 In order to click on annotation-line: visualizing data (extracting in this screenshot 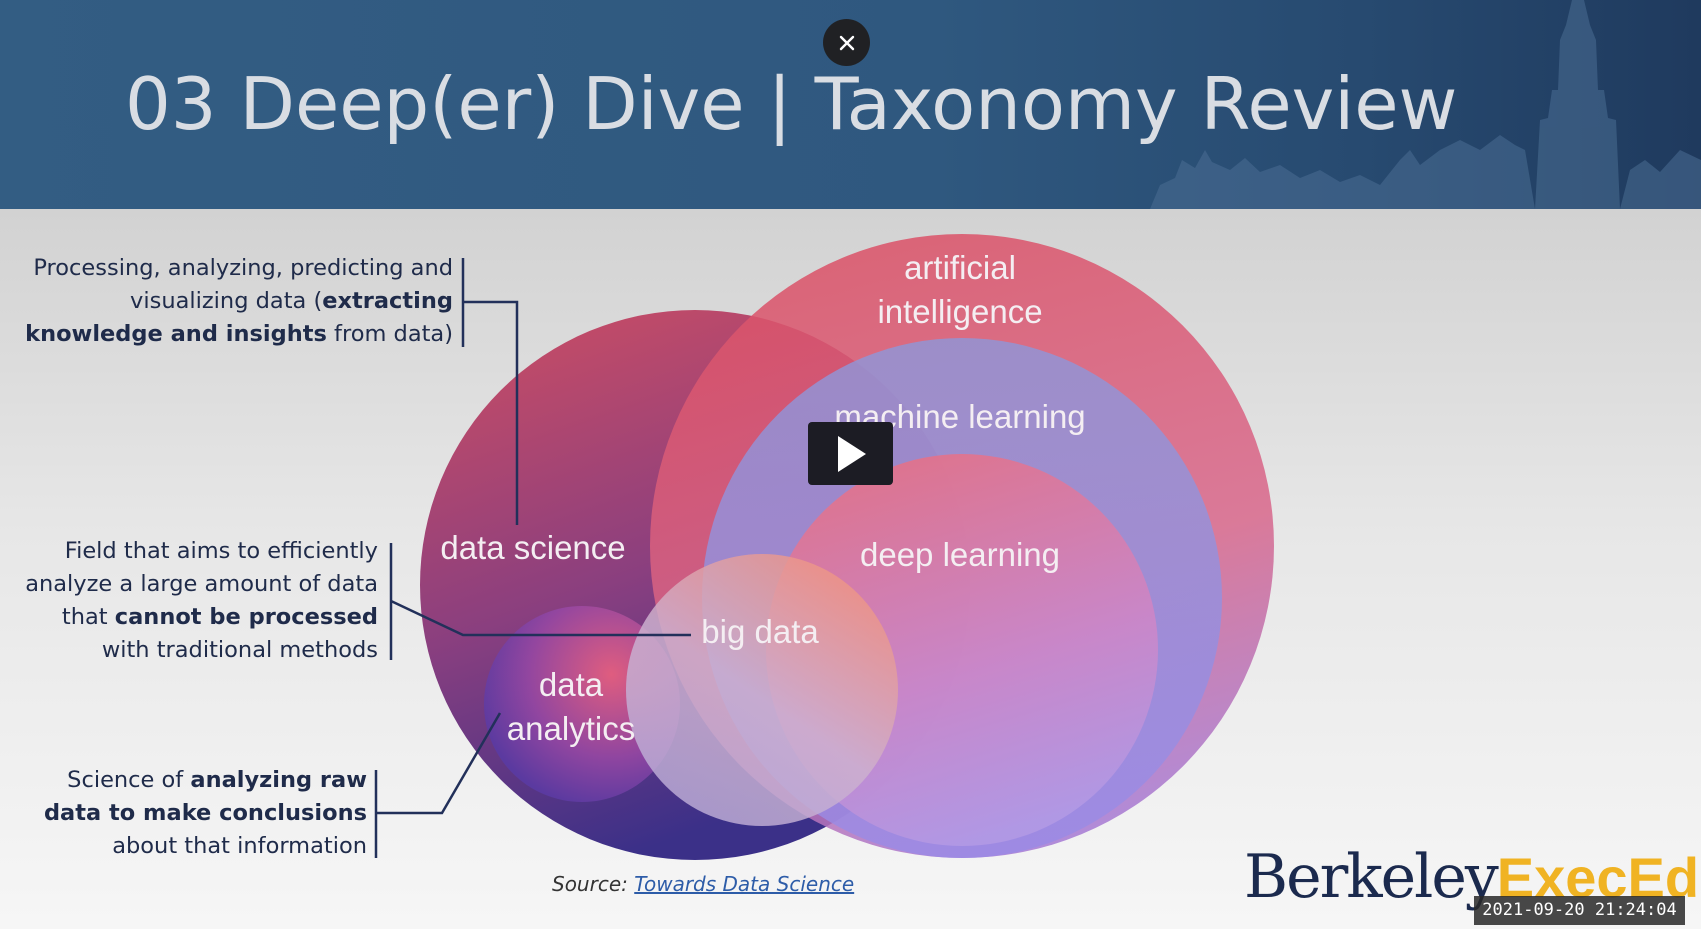, I will do `click(231, 301)`.